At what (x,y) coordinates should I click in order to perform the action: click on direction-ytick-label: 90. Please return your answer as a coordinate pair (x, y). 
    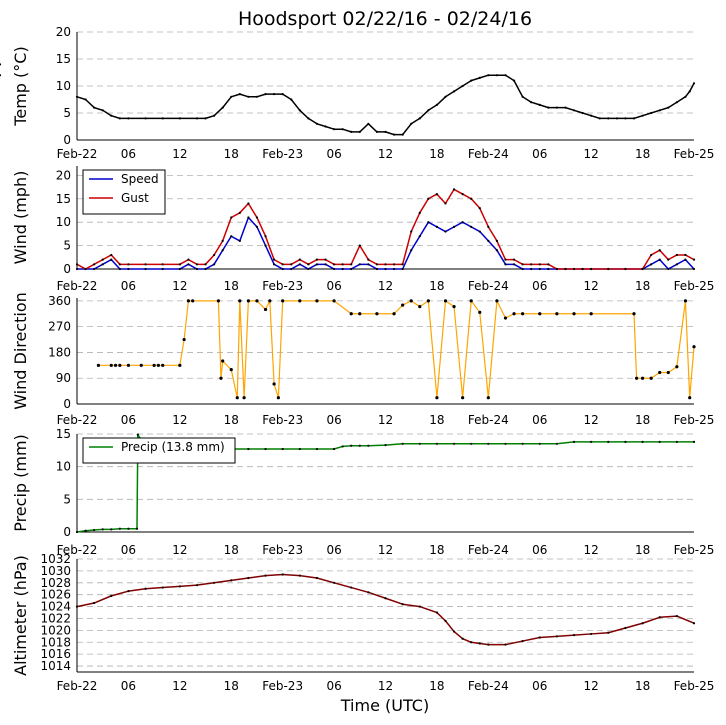
    Looking at the image, I should click on (63, 378).